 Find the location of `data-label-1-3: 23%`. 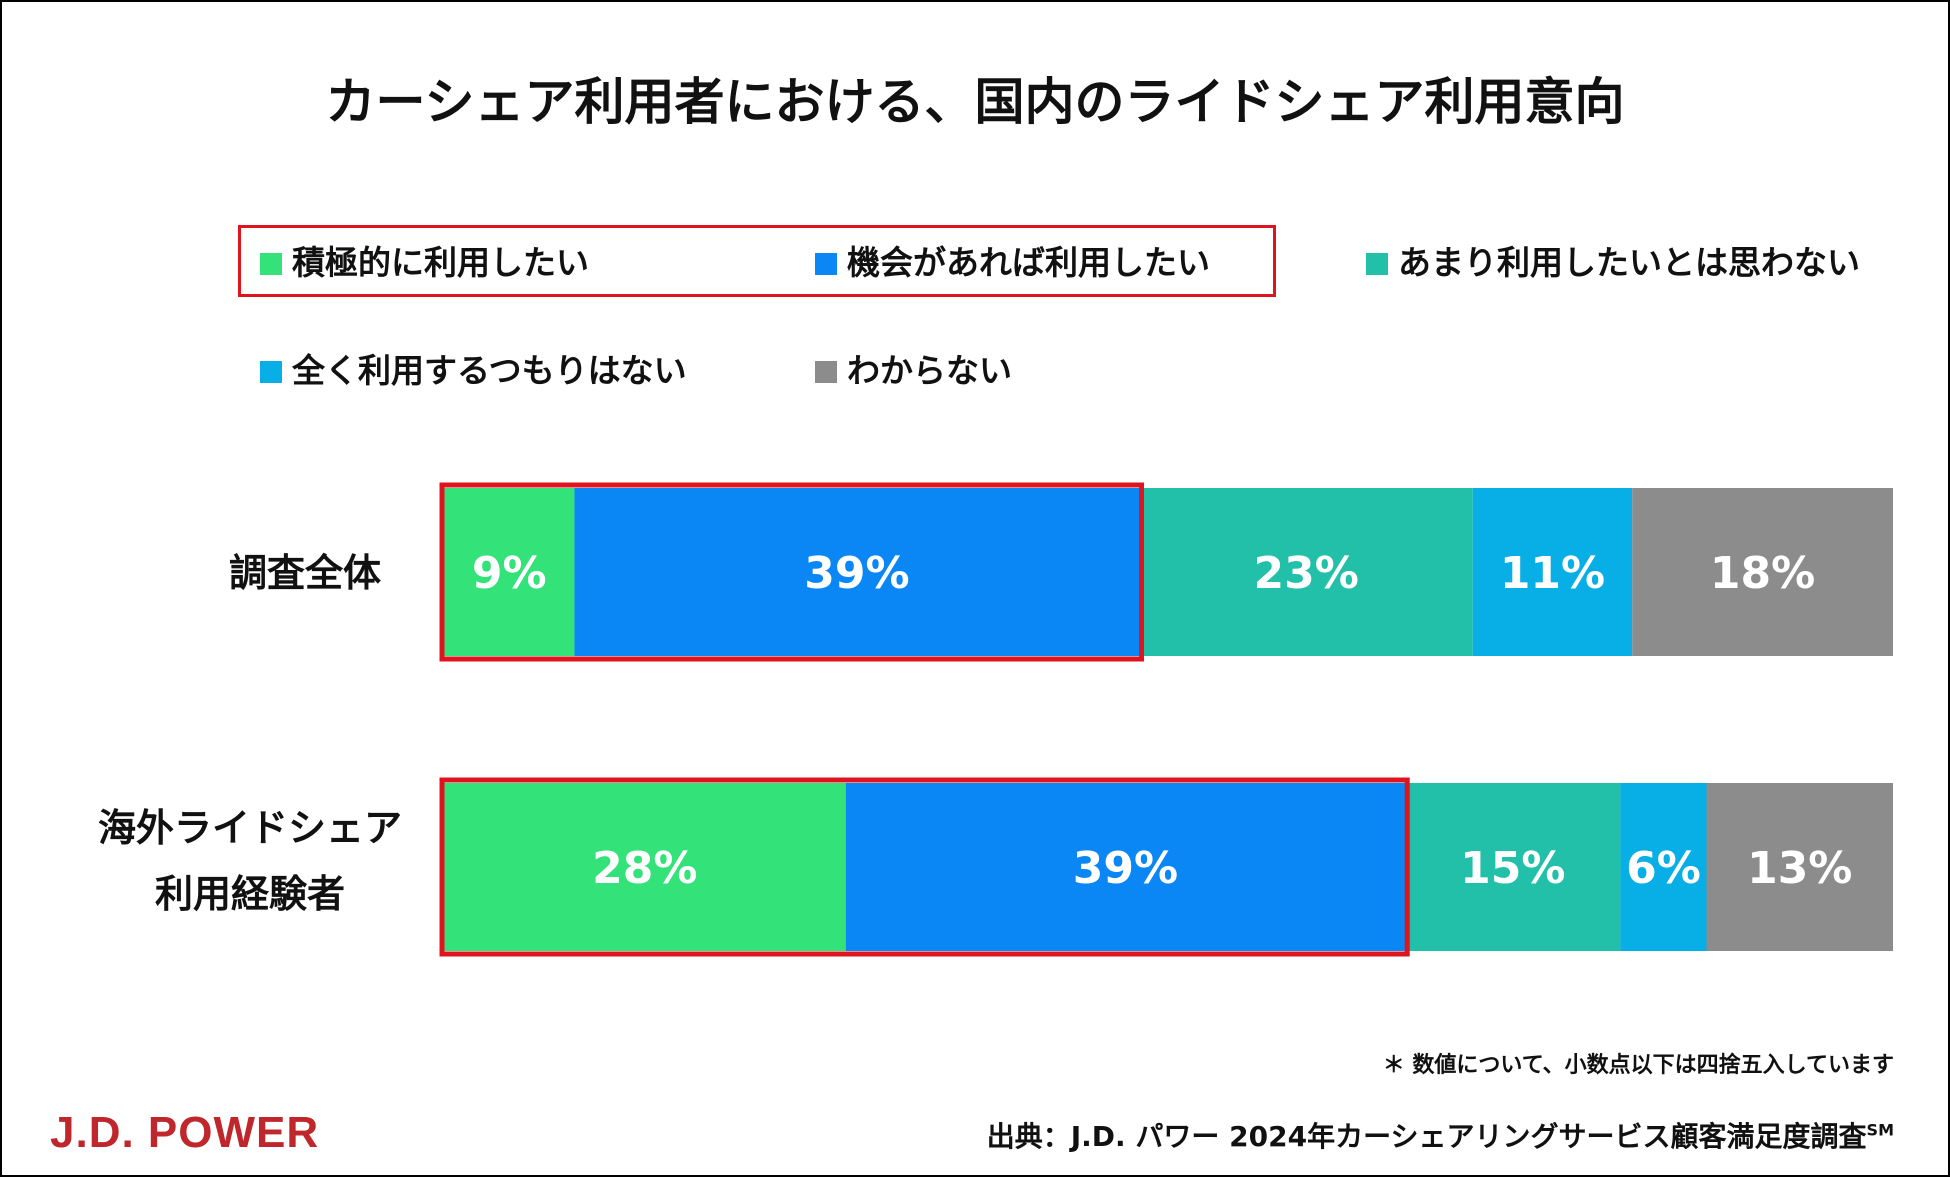

data-label-1-3: 23% is located at coordinates (1305, 573).